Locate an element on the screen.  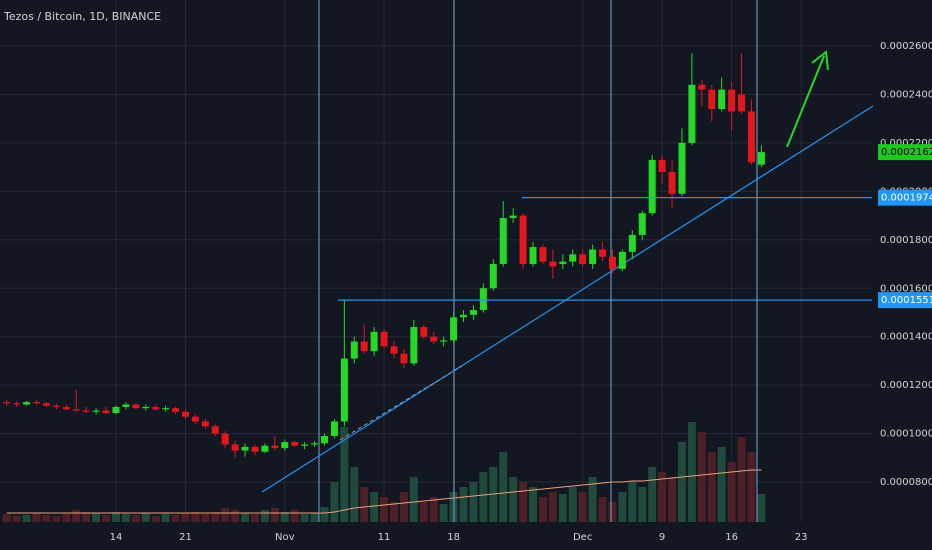
y-tick-label: 0.0001600 is located at coordinates (906, 288).